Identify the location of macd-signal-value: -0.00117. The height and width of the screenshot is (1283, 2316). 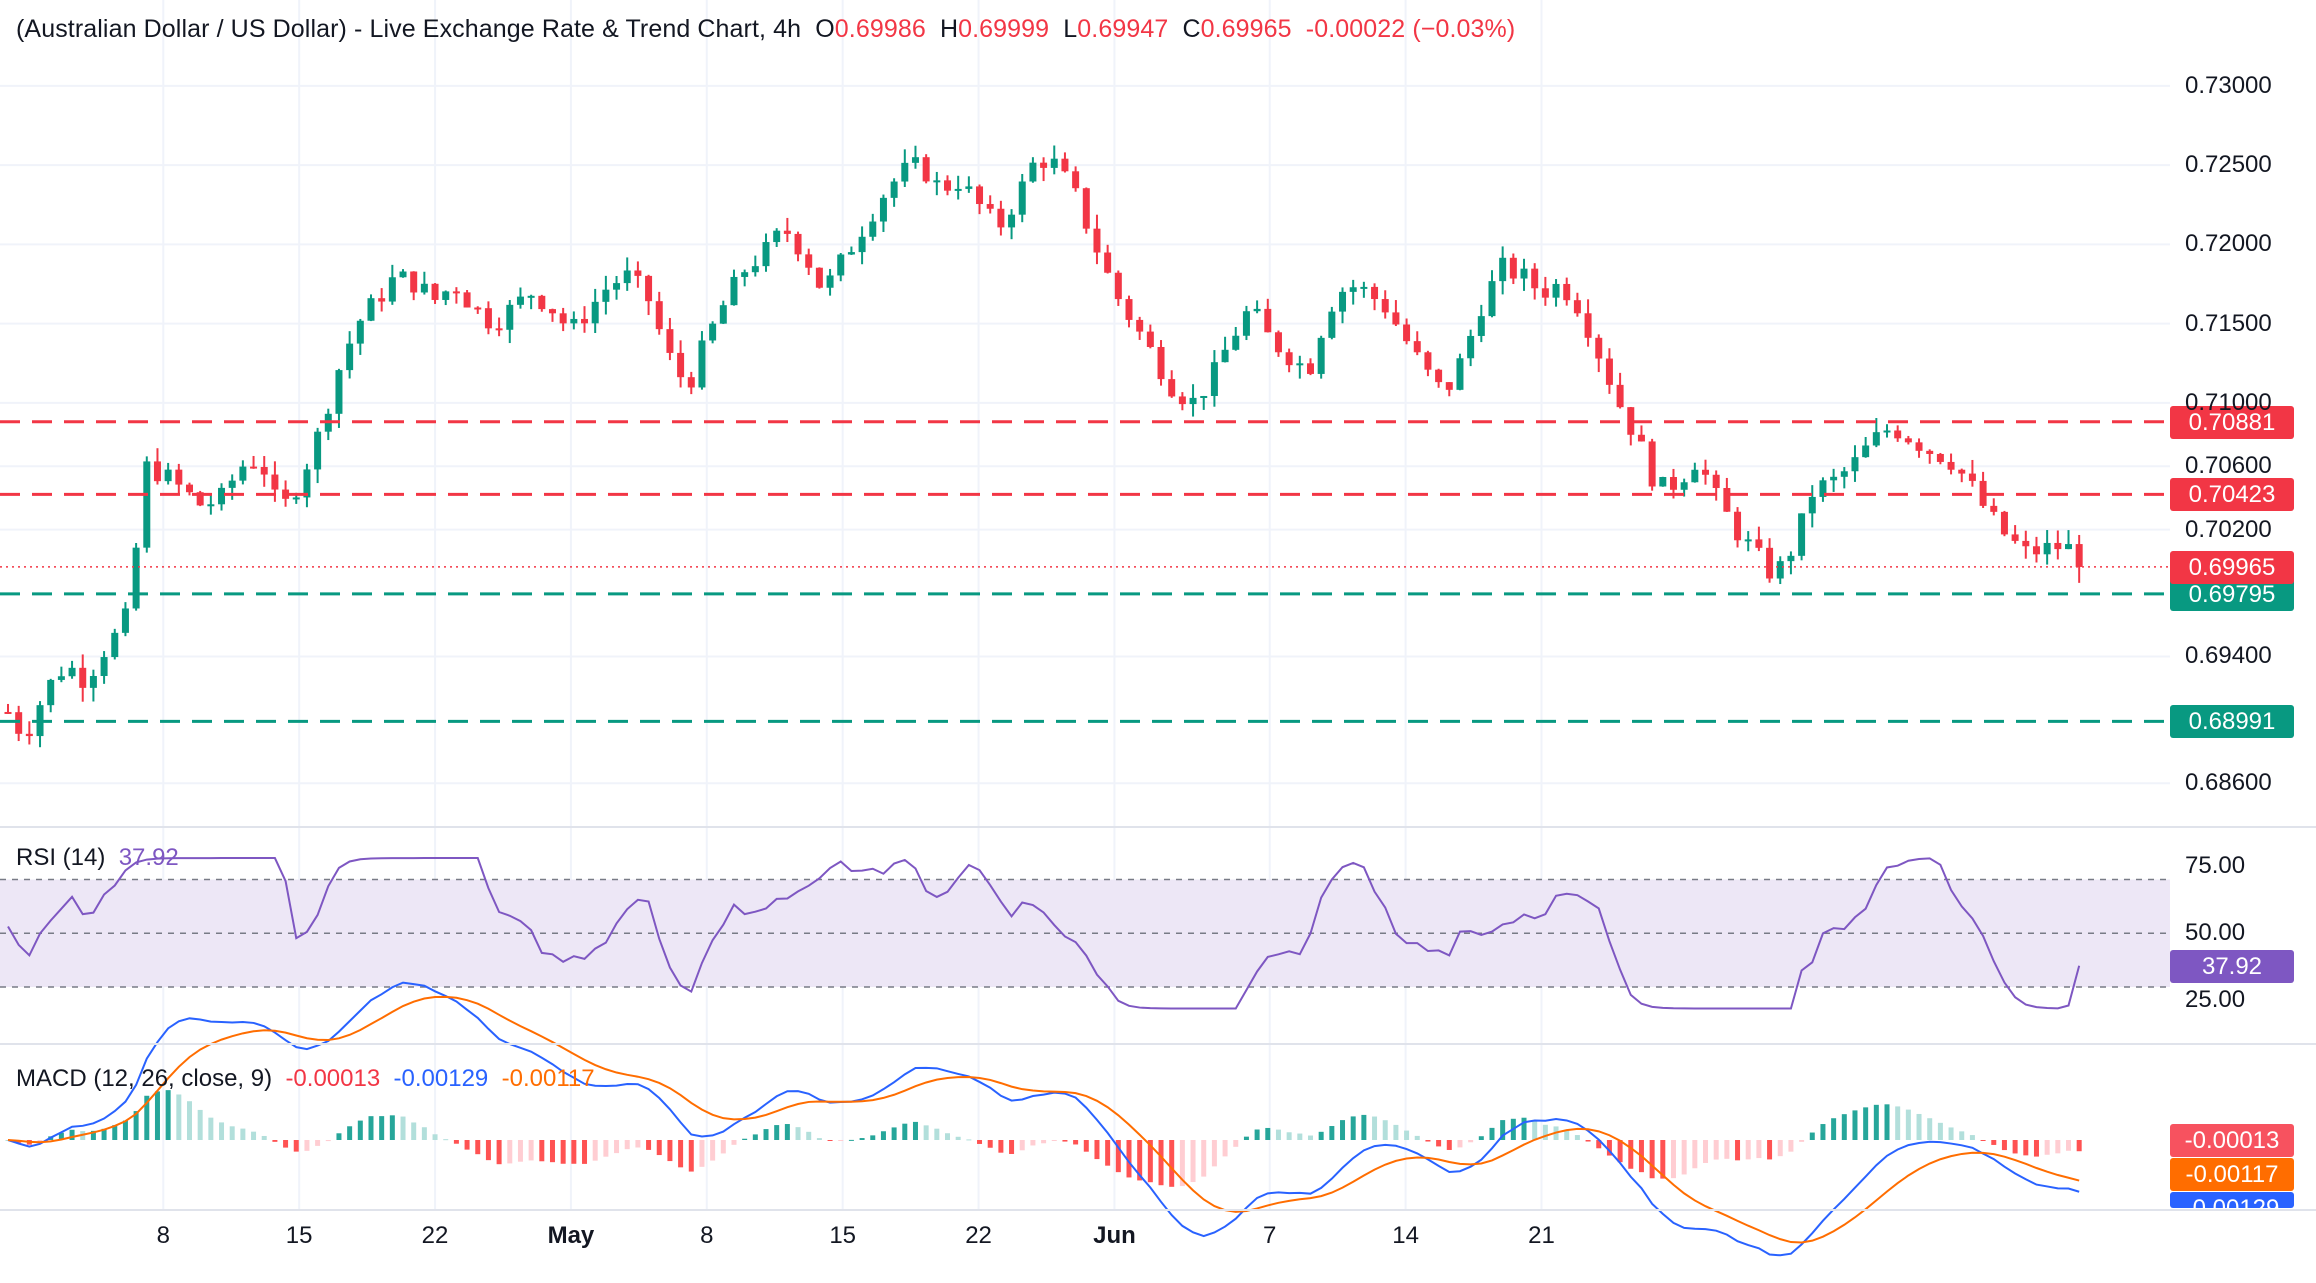
(548, 1078).